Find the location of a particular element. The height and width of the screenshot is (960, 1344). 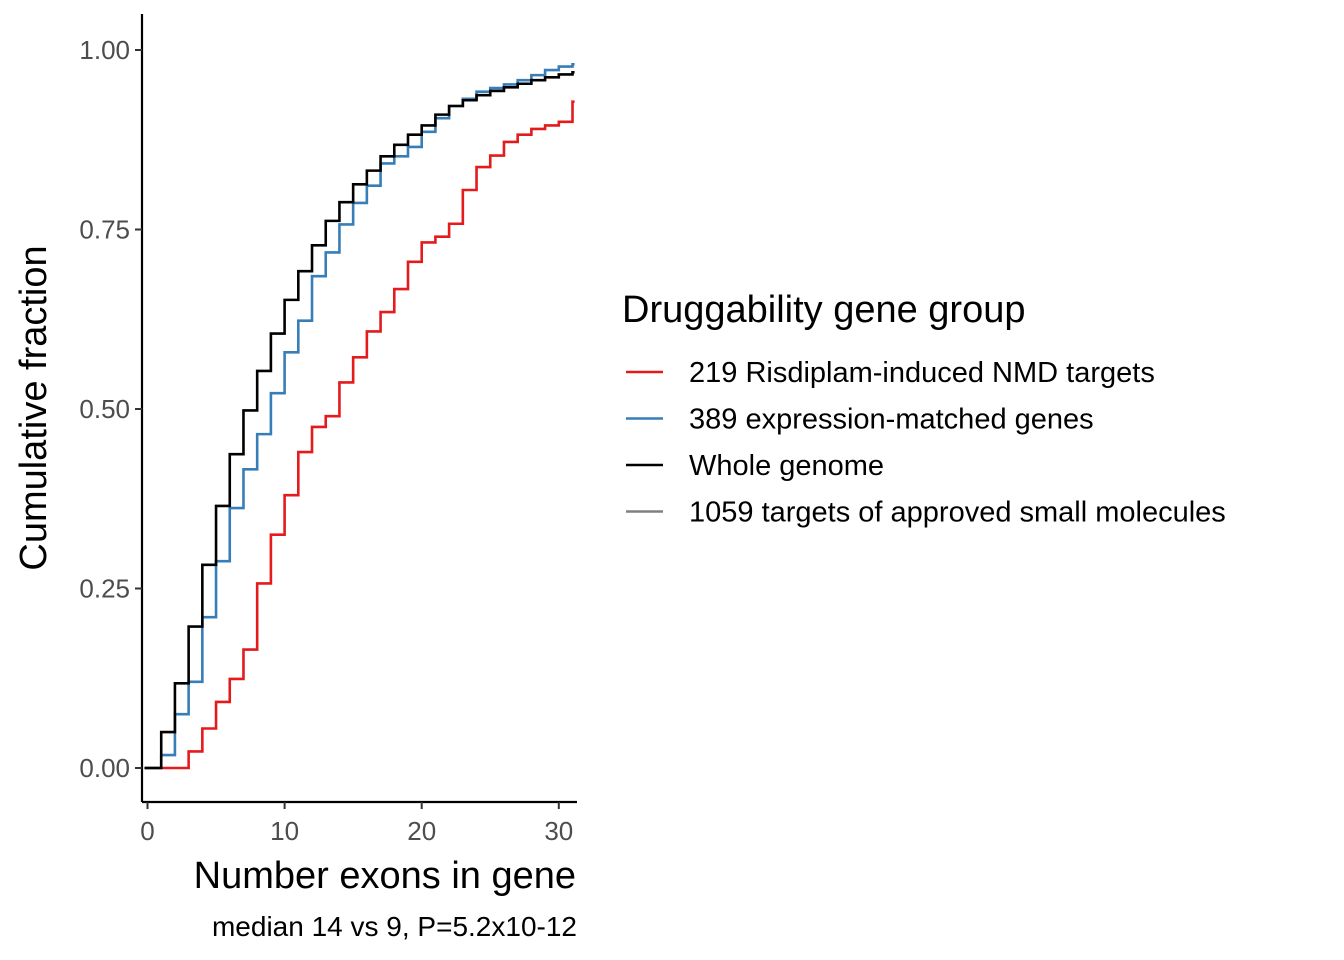

x-tick-label: 0 is located at coordinates (147, 831).